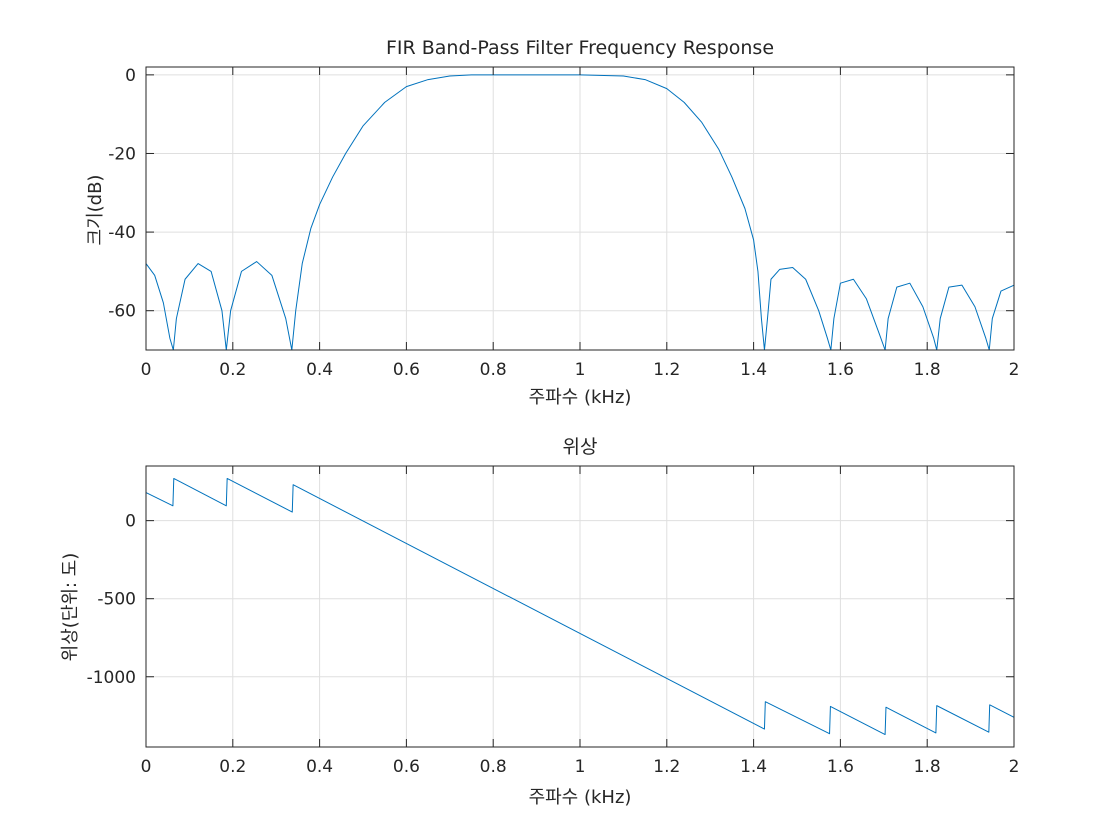 The height and width of the screenshot is (840, 1120). I want to click on magnitude-x-tick-label: 0, so click(146, 370).